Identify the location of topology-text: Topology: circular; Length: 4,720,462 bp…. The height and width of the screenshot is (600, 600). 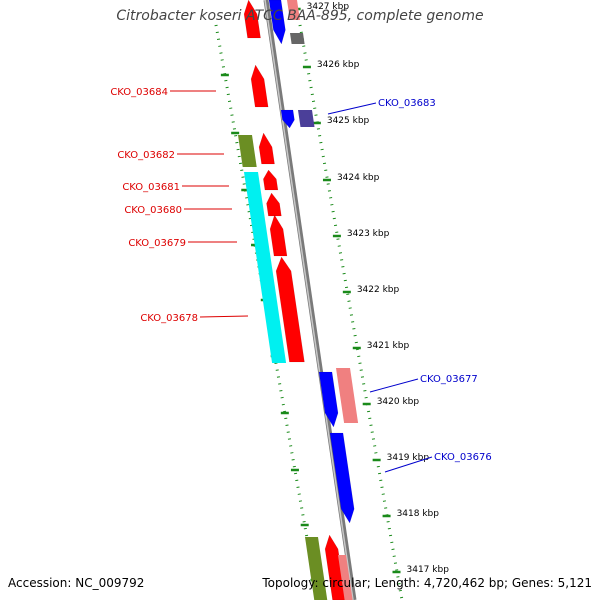
(427, 583).